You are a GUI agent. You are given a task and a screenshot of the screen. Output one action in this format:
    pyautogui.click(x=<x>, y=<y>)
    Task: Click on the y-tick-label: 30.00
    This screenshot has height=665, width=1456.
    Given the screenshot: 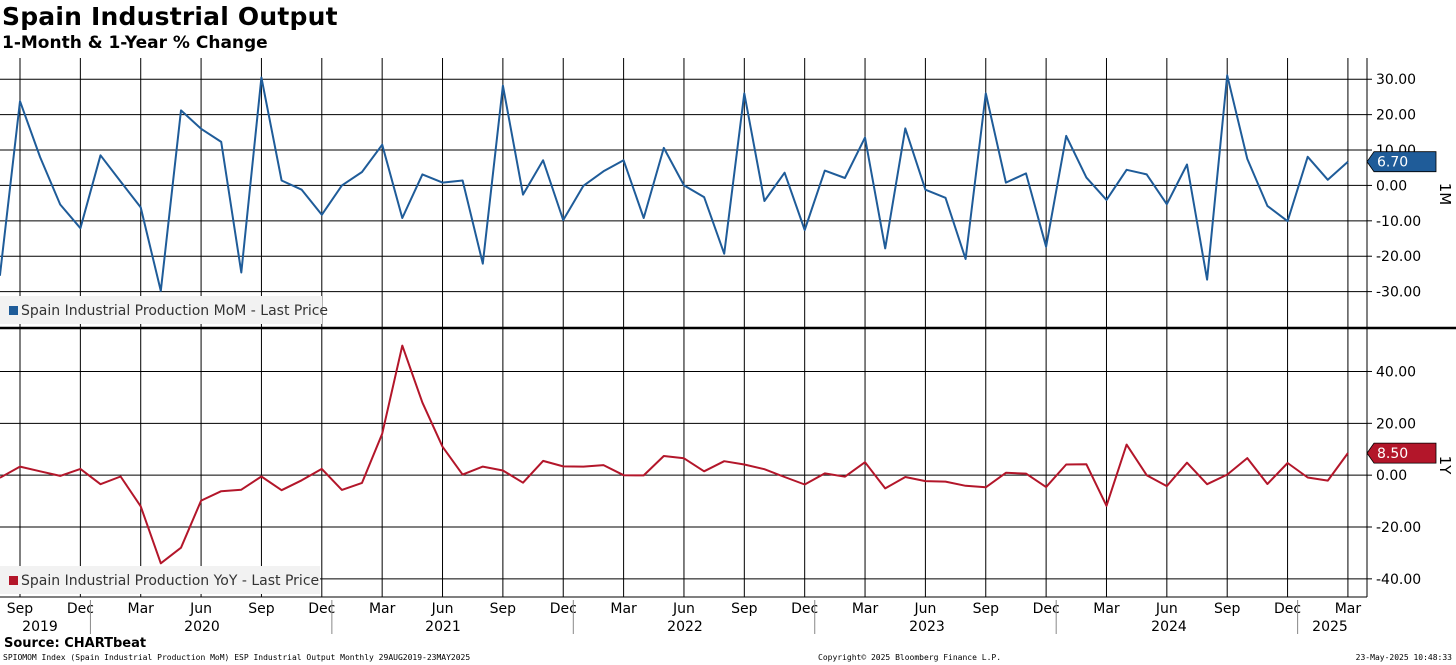 What is the action you would take?
    pyautogui.click(x=1396, y=80)
    